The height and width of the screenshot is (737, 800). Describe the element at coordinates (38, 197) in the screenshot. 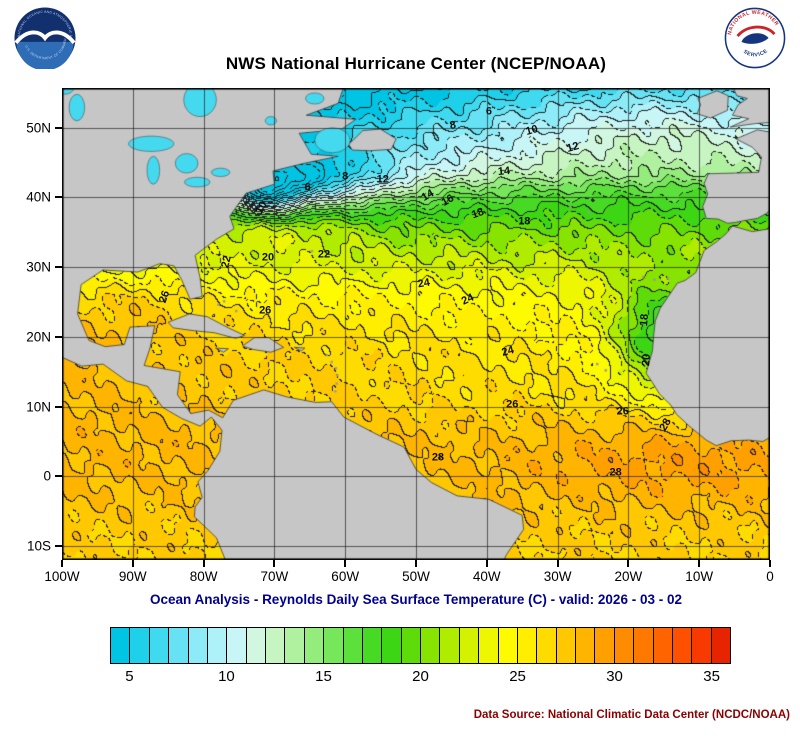

I see `lat-axis-label: 40N` at that location.